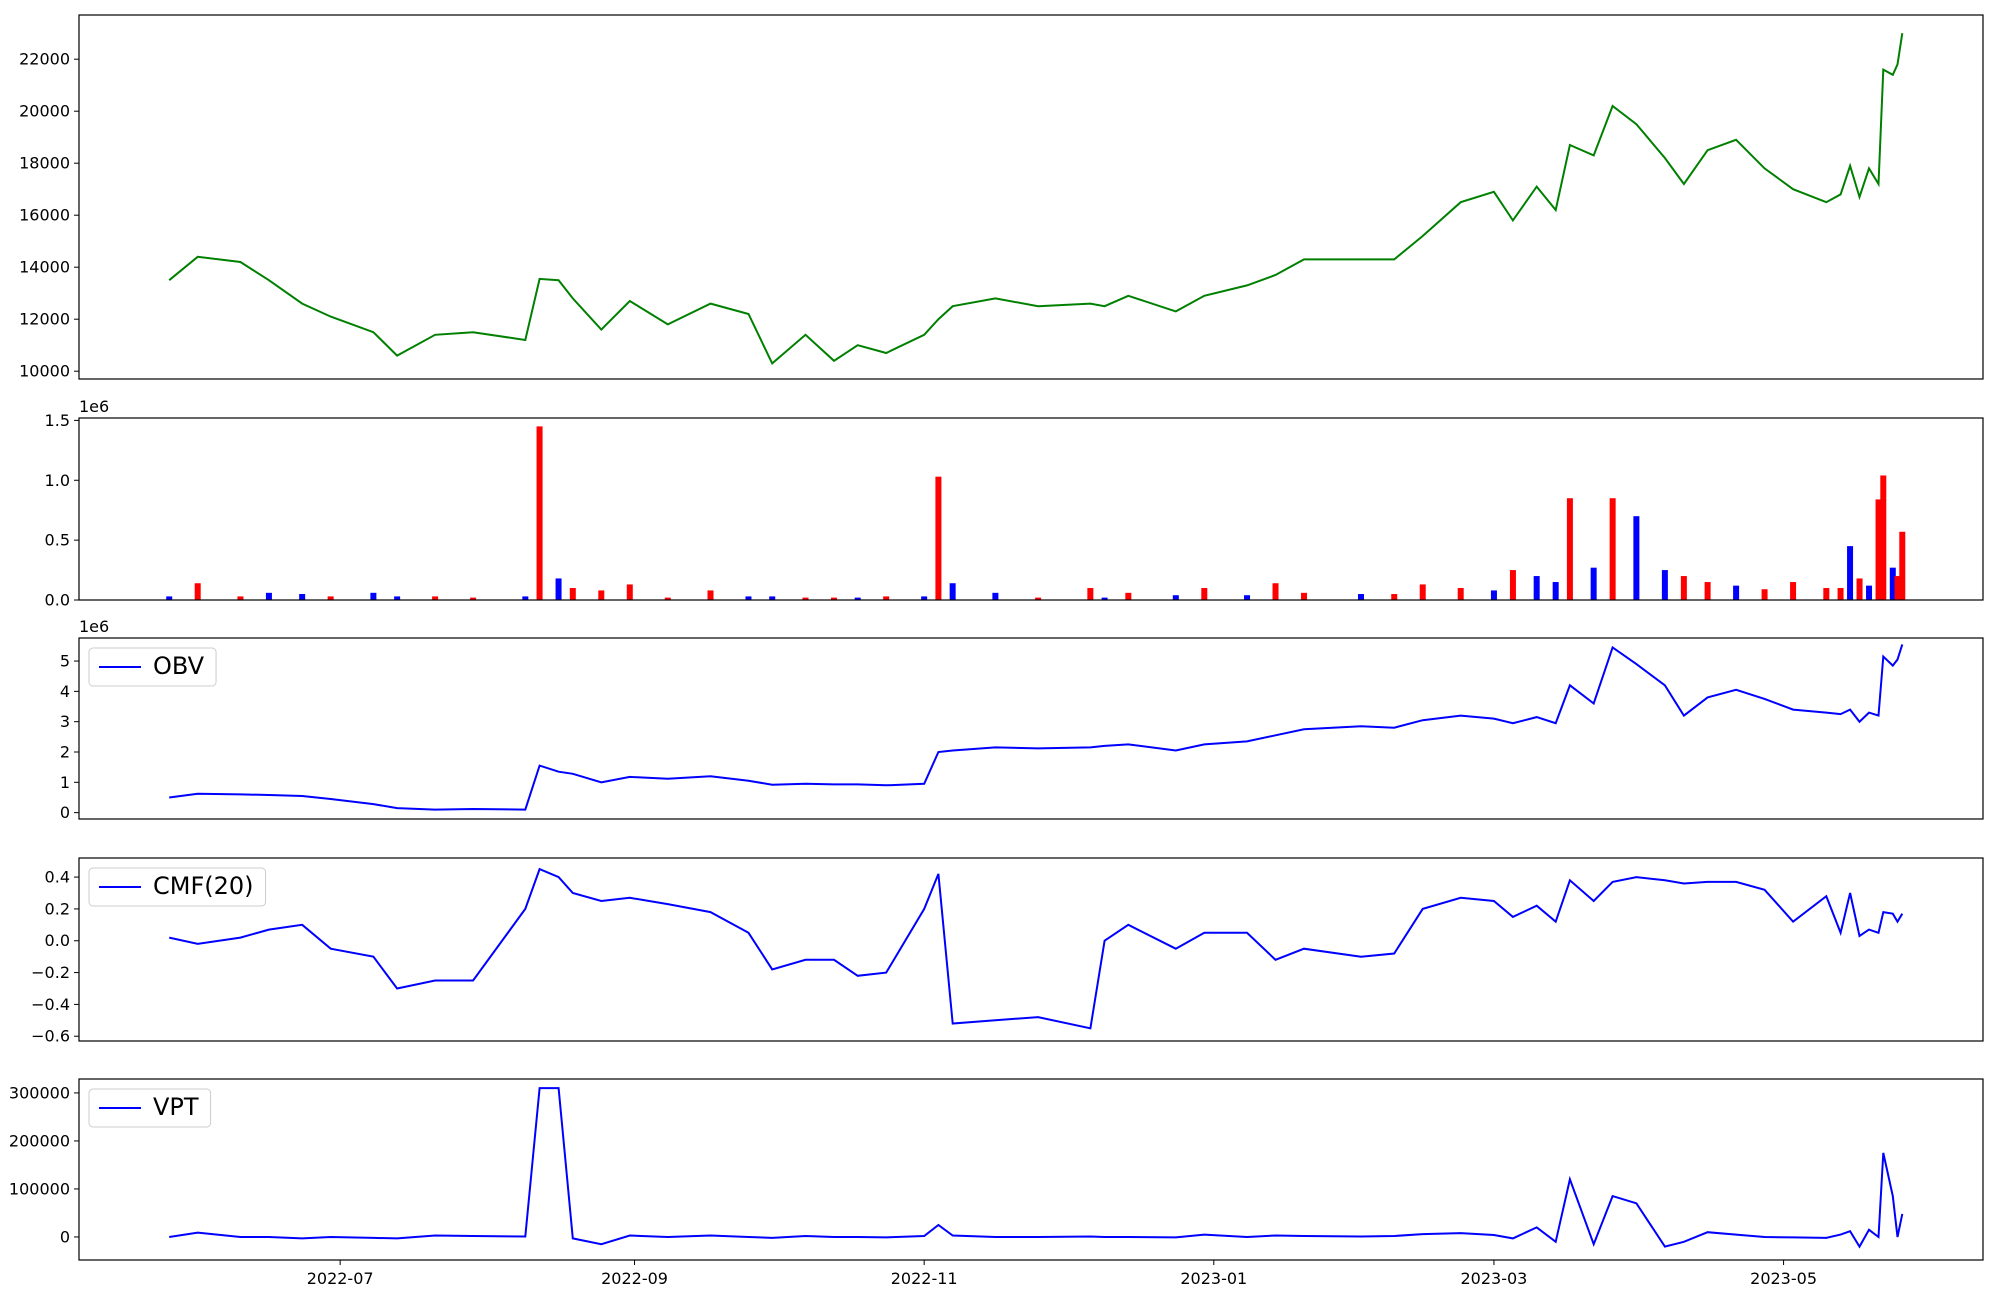 This screenshot has height=1304, width=2000. Describe the element at coordinates (1213, 1278) in the screenshot. I see `x-tick-label: 2023-01` at that location.